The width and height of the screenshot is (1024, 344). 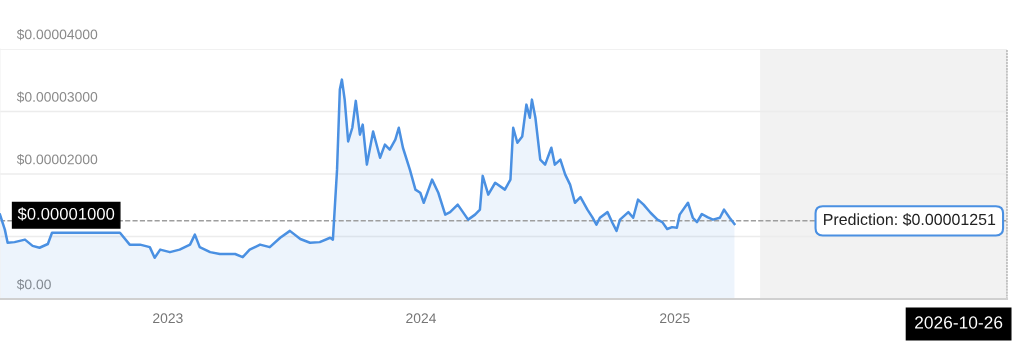 What do you see at coordinates (910, 220) in the screenshot?
I see `ref-line-label: Prediction: $0.00001251` at bounding box center [910, 220].